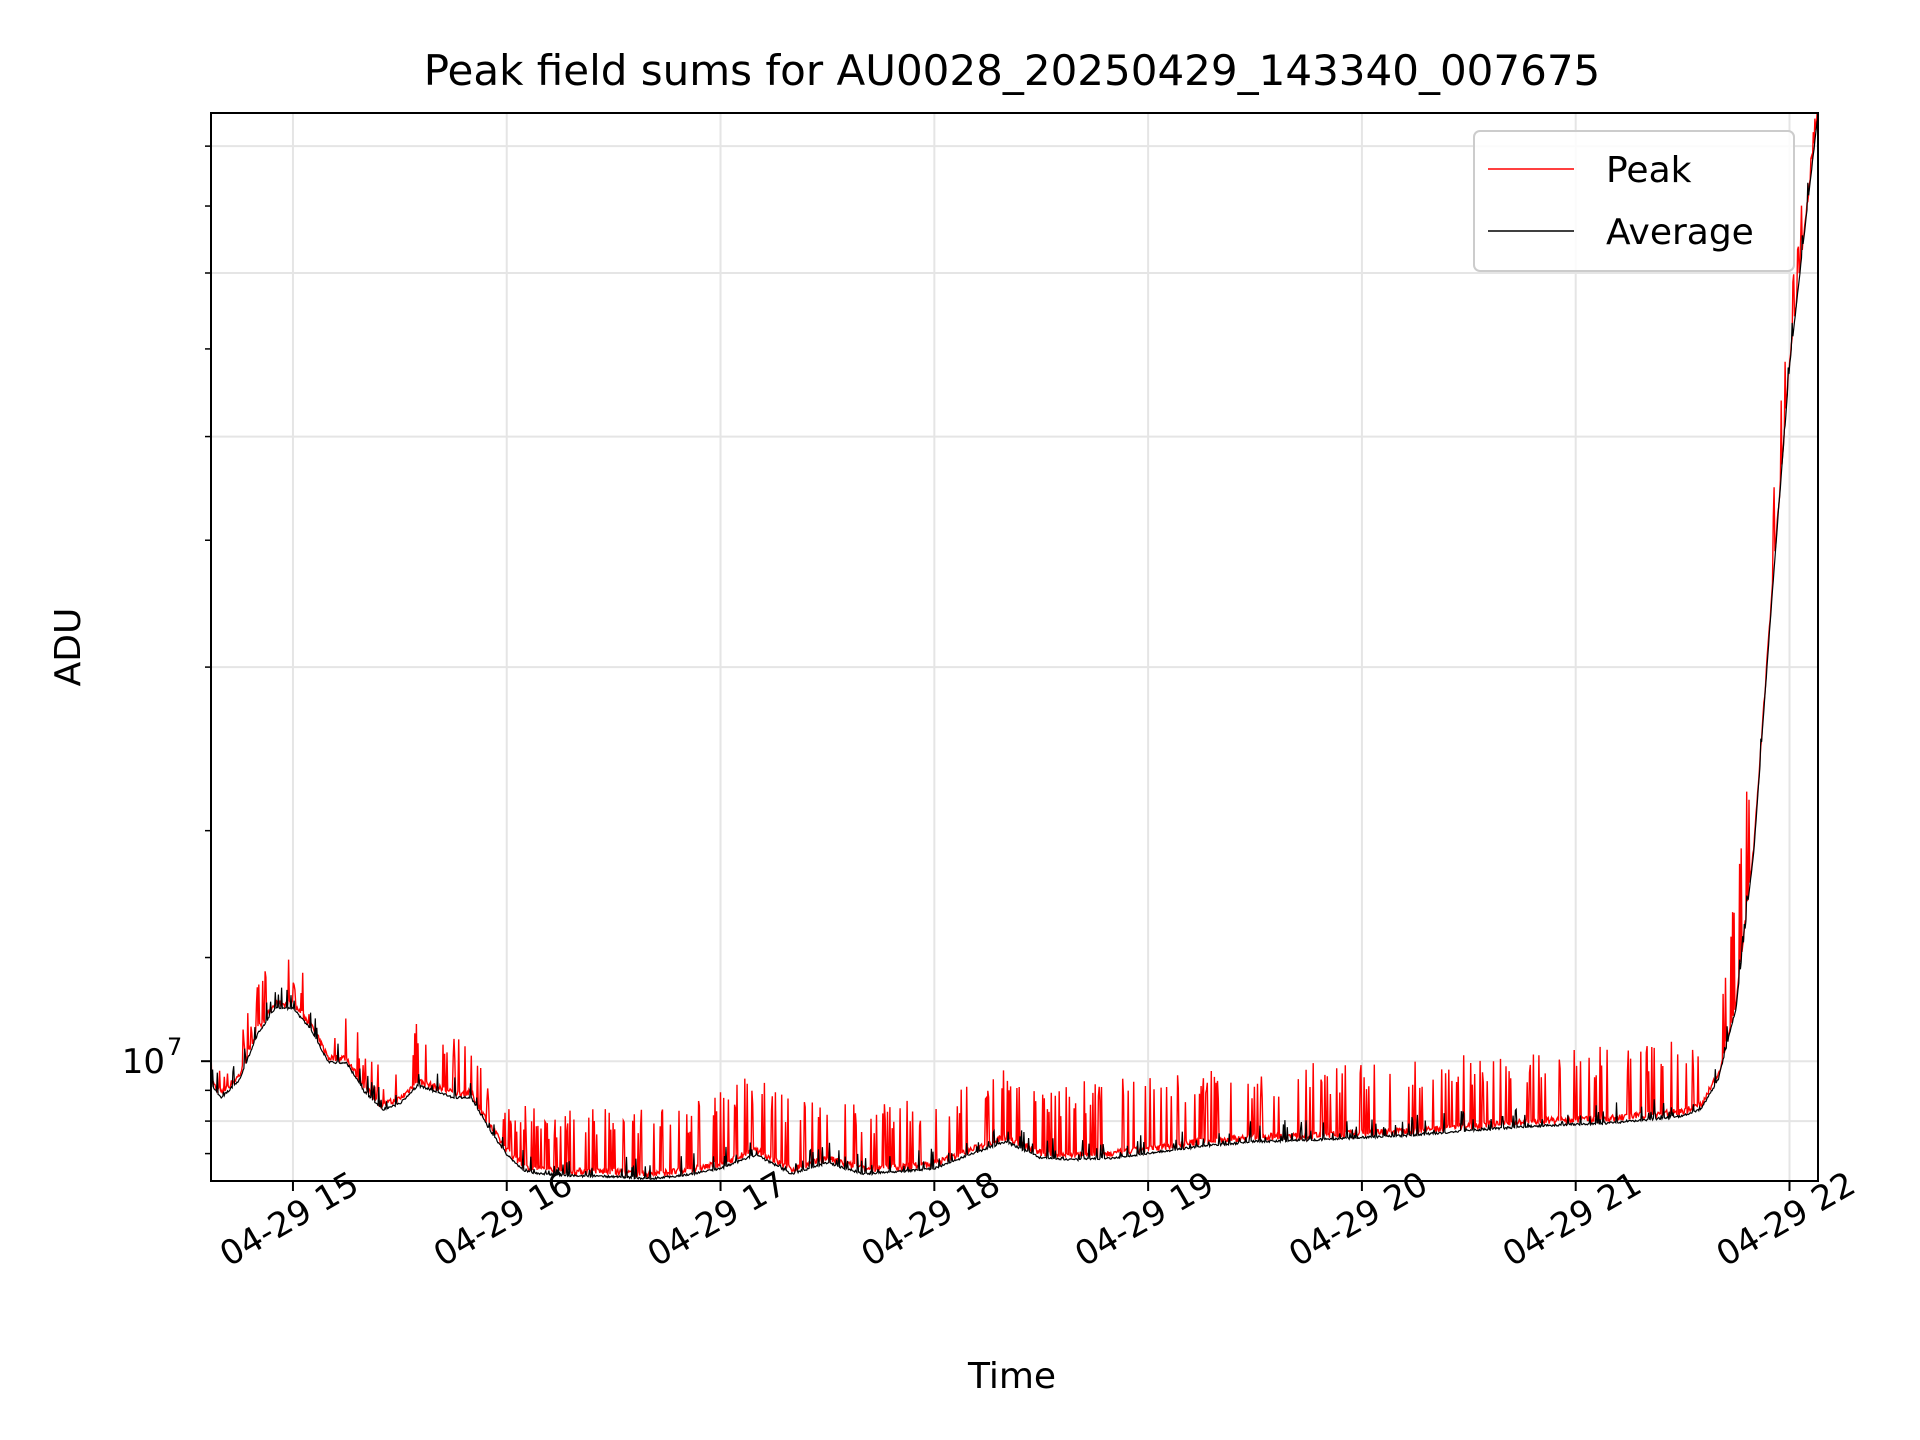 This screenshot has width=1920, height=1440. What do you see at coordinates (166, 650) in the screenshot?
I see `y-axis: 10 7` at bounding box center [166, 650].